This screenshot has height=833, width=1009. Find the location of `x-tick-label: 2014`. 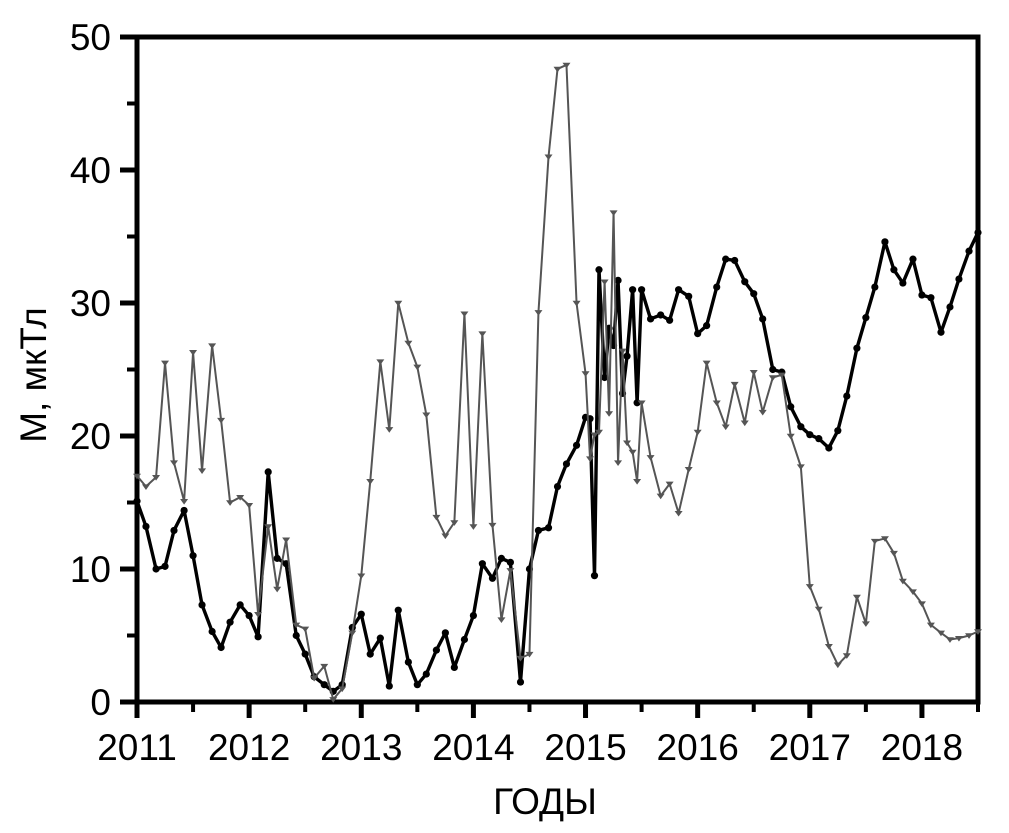

x-tick-label: 2014 is located at coordinates (473, 747).